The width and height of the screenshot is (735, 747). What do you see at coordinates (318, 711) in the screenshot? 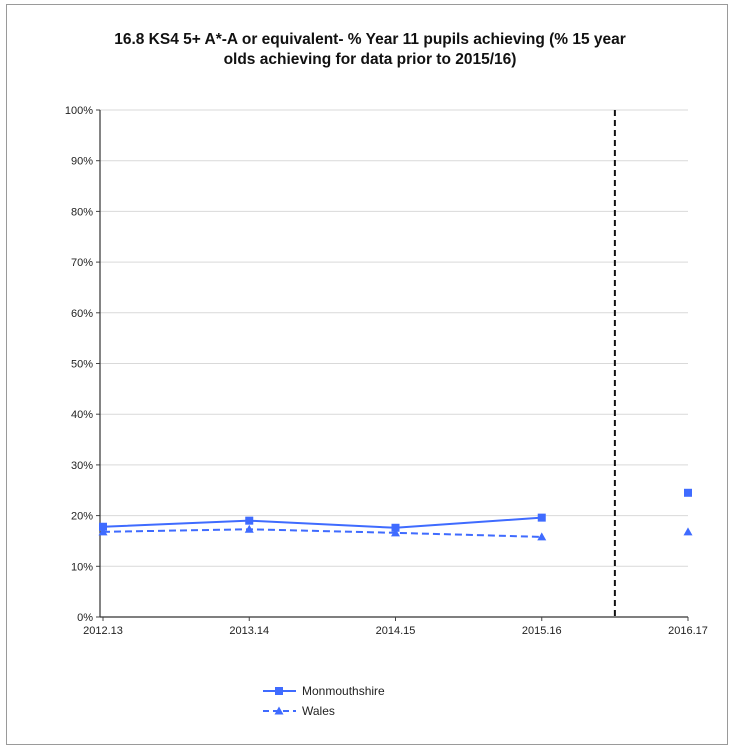
I see `legend-label-wales: Wales` at bounding box center [318, 711].